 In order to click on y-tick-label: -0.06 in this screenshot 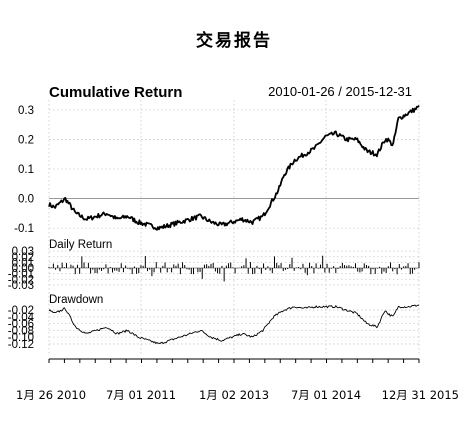, I will do `click(21, 325)`.